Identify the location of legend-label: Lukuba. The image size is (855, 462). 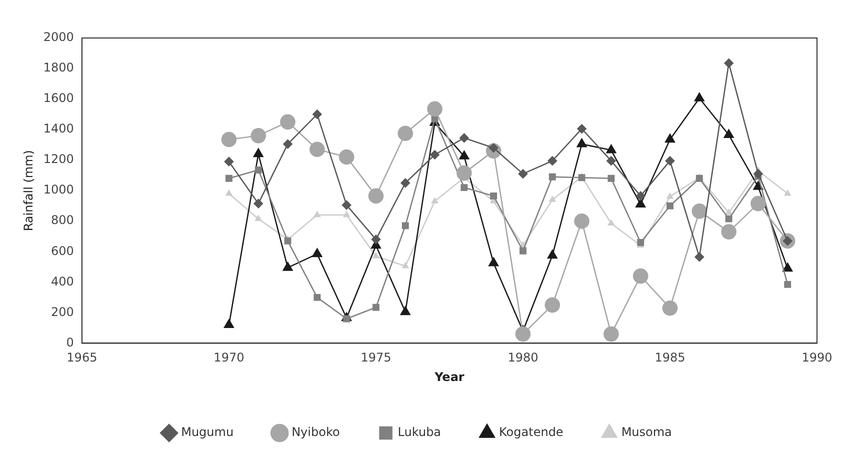
(420, 432).